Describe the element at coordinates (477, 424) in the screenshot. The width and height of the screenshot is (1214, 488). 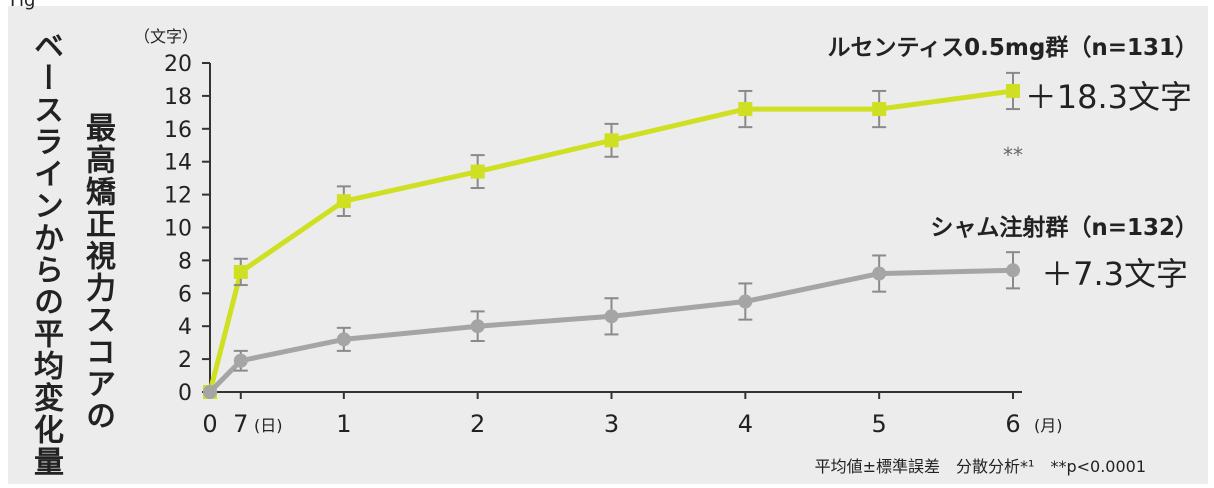
I see `x-tick-label: 2` at that location.